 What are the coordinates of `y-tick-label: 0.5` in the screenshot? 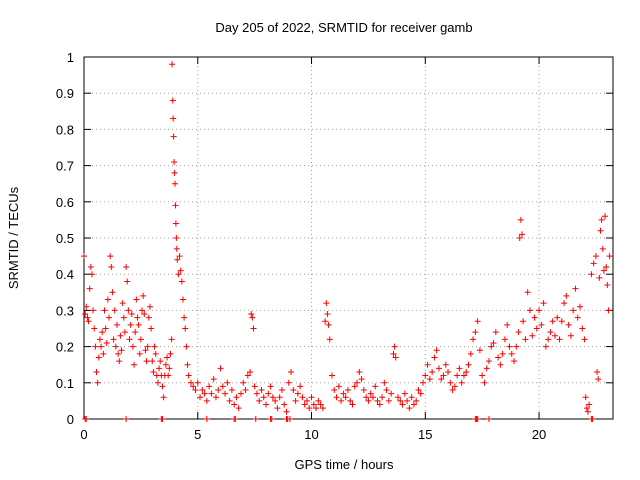 It's located at (65, 238).